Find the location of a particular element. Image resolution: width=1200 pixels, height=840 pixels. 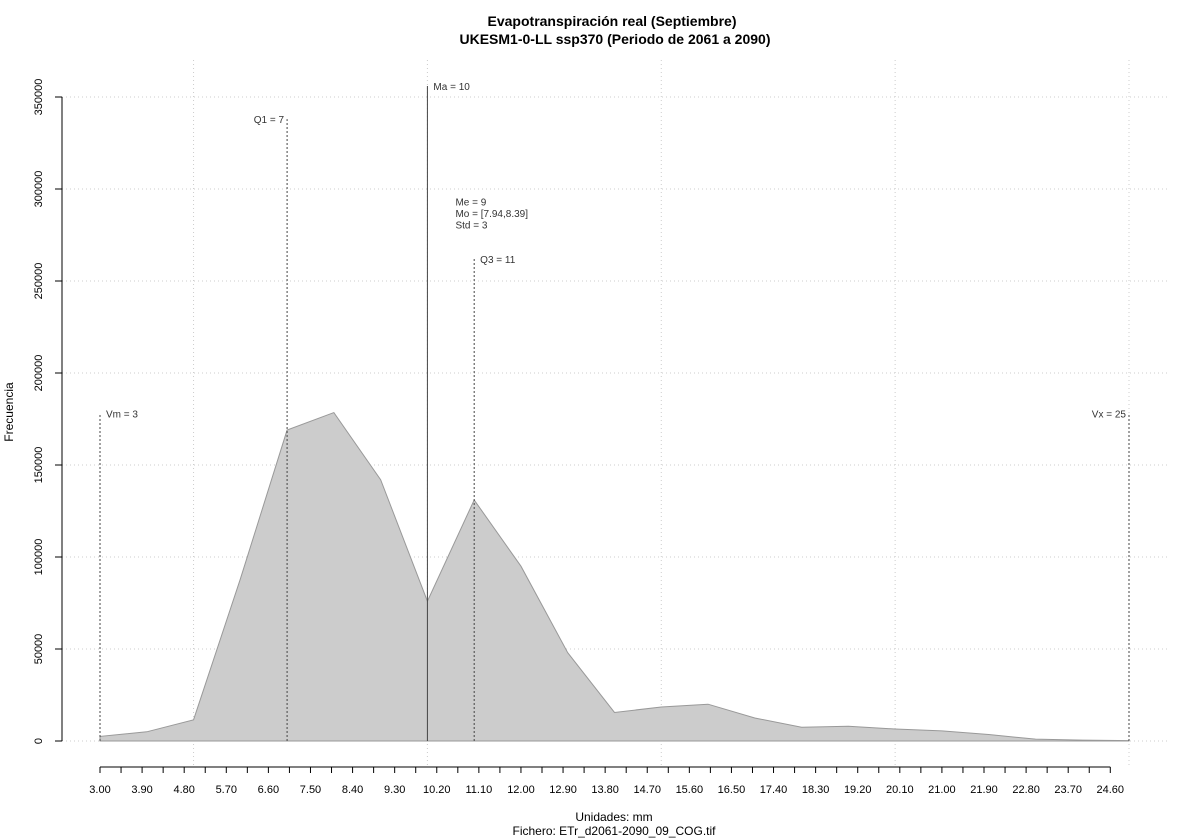

stats-summary-line: Mo = [7.94,8.39] is located at coordinates (491, 214).